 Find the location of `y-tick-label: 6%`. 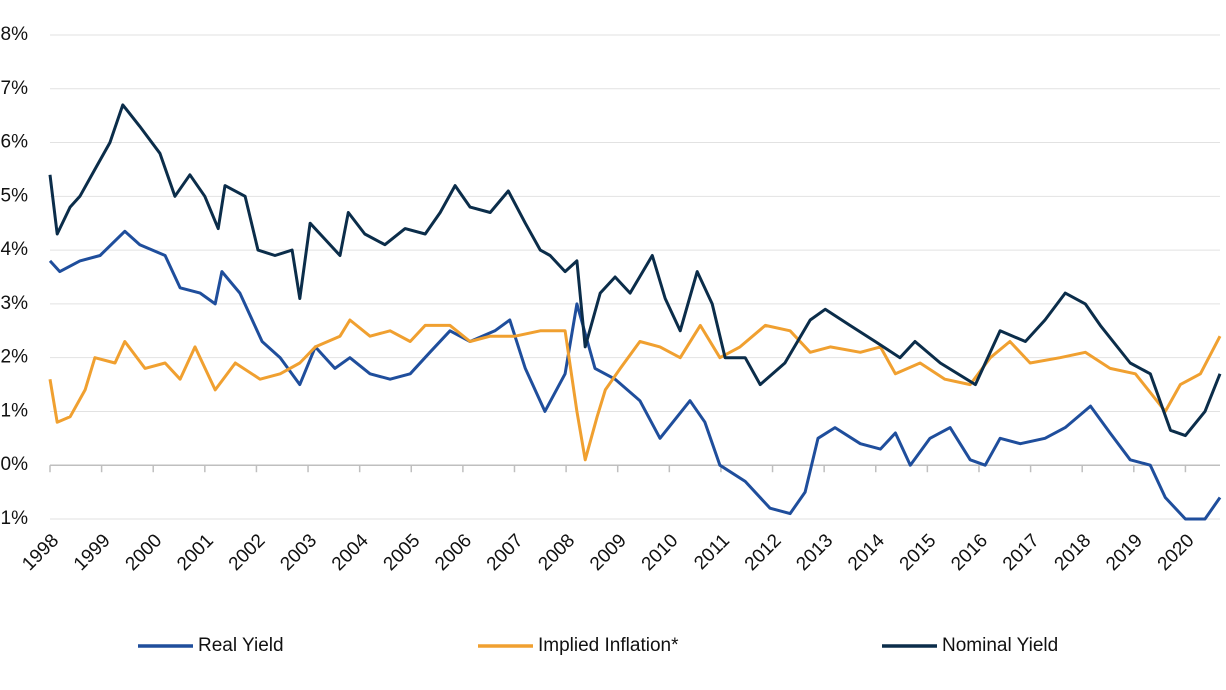

y-tick-label: 6% is located at coordinates (15, 142).